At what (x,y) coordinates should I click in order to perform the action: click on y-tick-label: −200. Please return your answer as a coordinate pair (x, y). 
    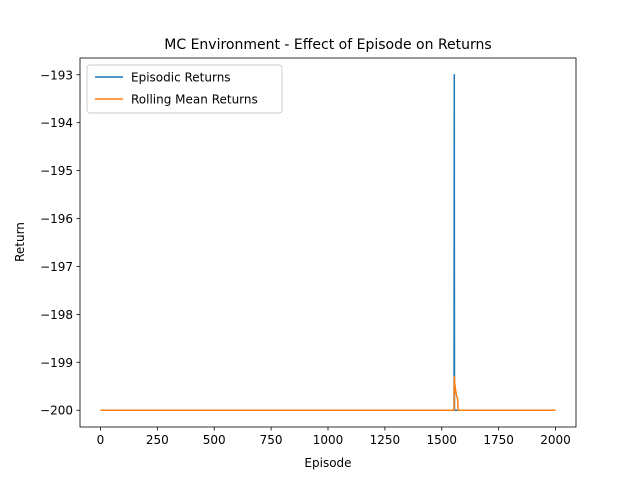
    Looking at the image, I should click on (56, 411).